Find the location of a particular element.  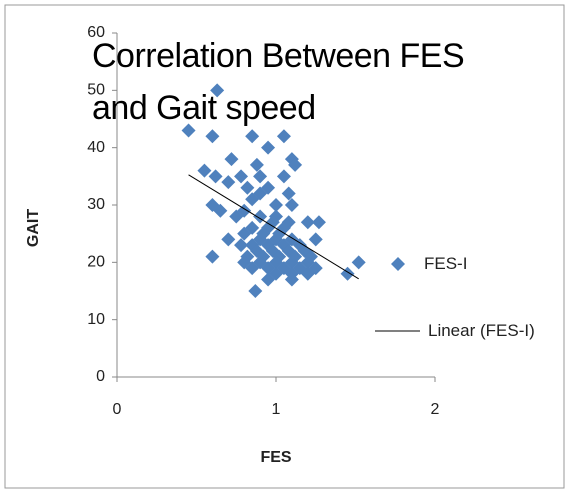

y-tick-label: 50 is located at coordinates (96, 90).